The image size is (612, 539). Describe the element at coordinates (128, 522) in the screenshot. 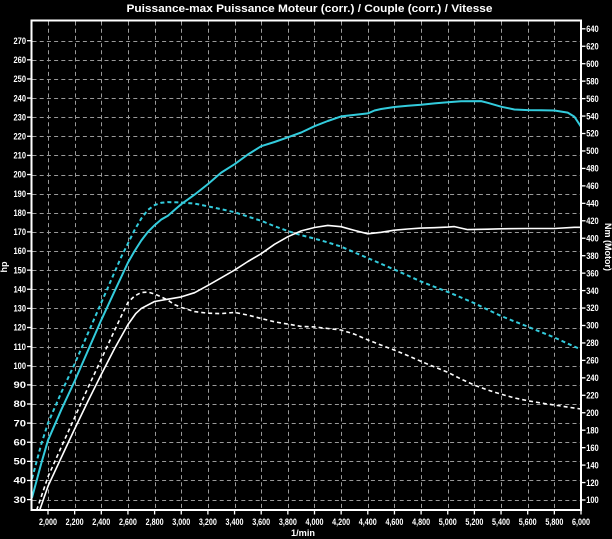

I see `svg-text: 2,600` at that location.